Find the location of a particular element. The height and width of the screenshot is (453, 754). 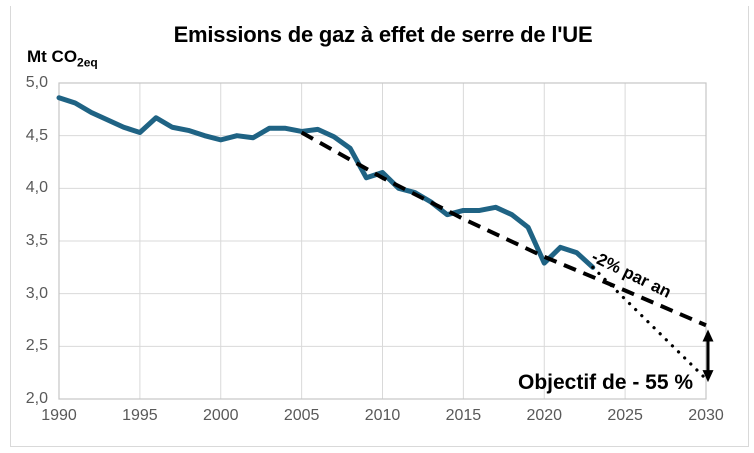

y-axis-tick: 5,0 is located at coordinates (36, 82).